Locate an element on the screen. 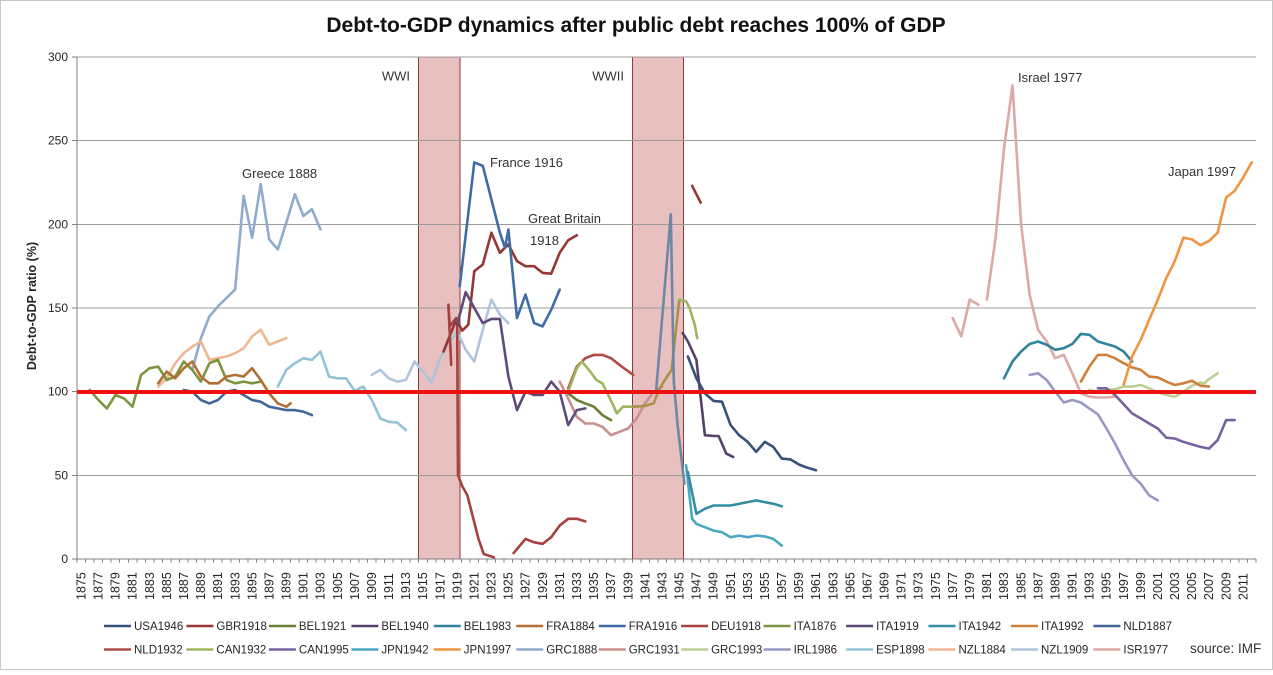  svg-text: ITA1919 is located at coordinates (897, 627).